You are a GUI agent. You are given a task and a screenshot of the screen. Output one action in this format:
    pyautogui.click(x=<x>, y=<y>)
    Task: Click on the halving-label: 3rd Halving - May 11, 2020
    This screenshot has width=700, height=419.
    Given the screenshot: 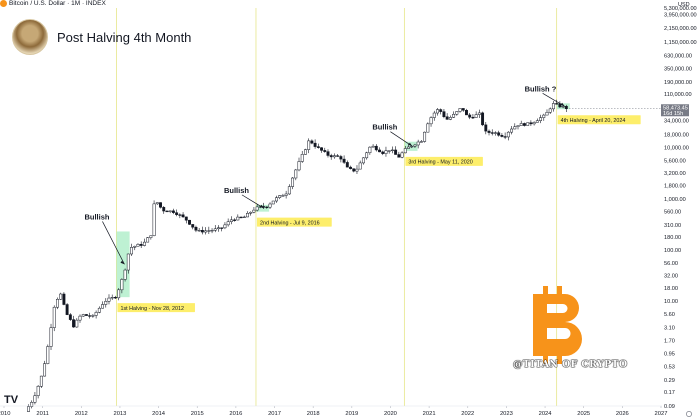 What is the action you would take?
    pyautogui.click(x=440, y=163)
    